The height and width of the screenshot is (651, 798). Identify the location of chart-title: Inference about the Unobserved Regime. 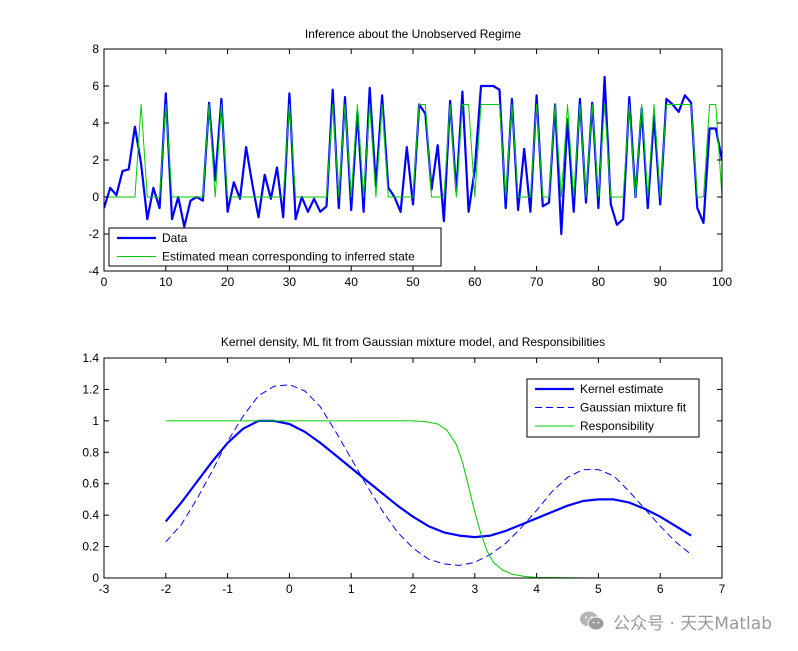
(413, 34).